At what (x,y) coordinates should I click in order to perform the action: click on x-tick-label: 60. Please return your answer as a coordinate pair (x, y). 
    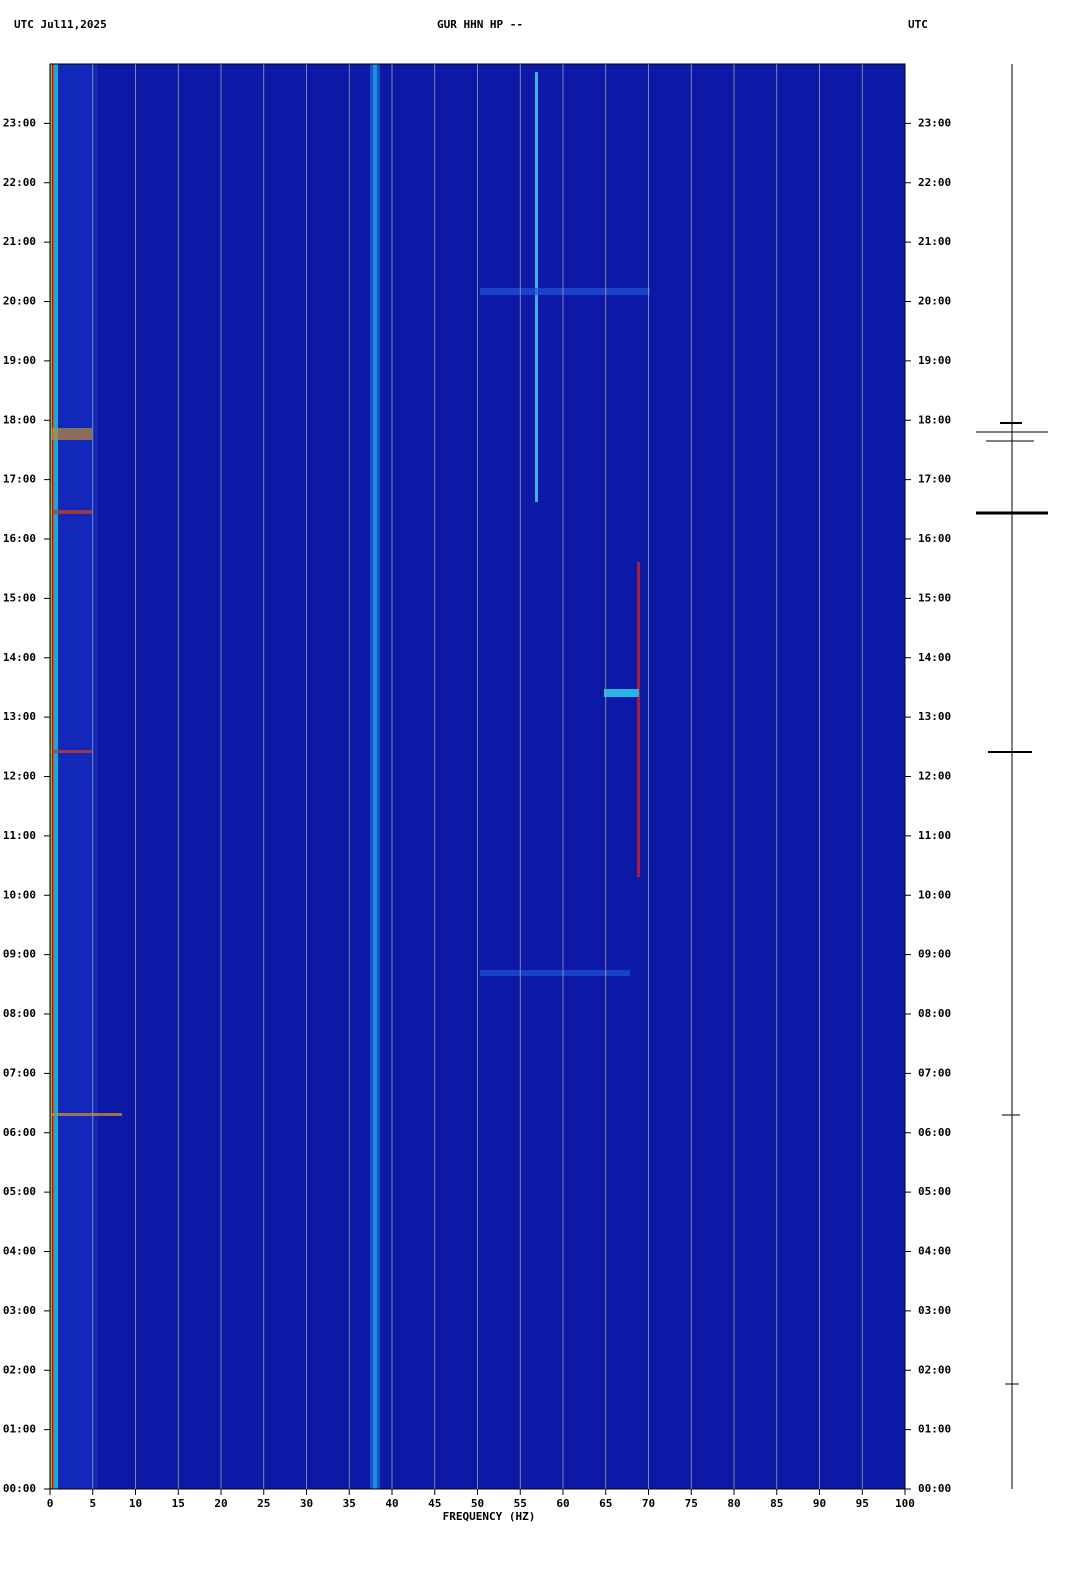
    Looking at the image, I should click on (562, 1503).